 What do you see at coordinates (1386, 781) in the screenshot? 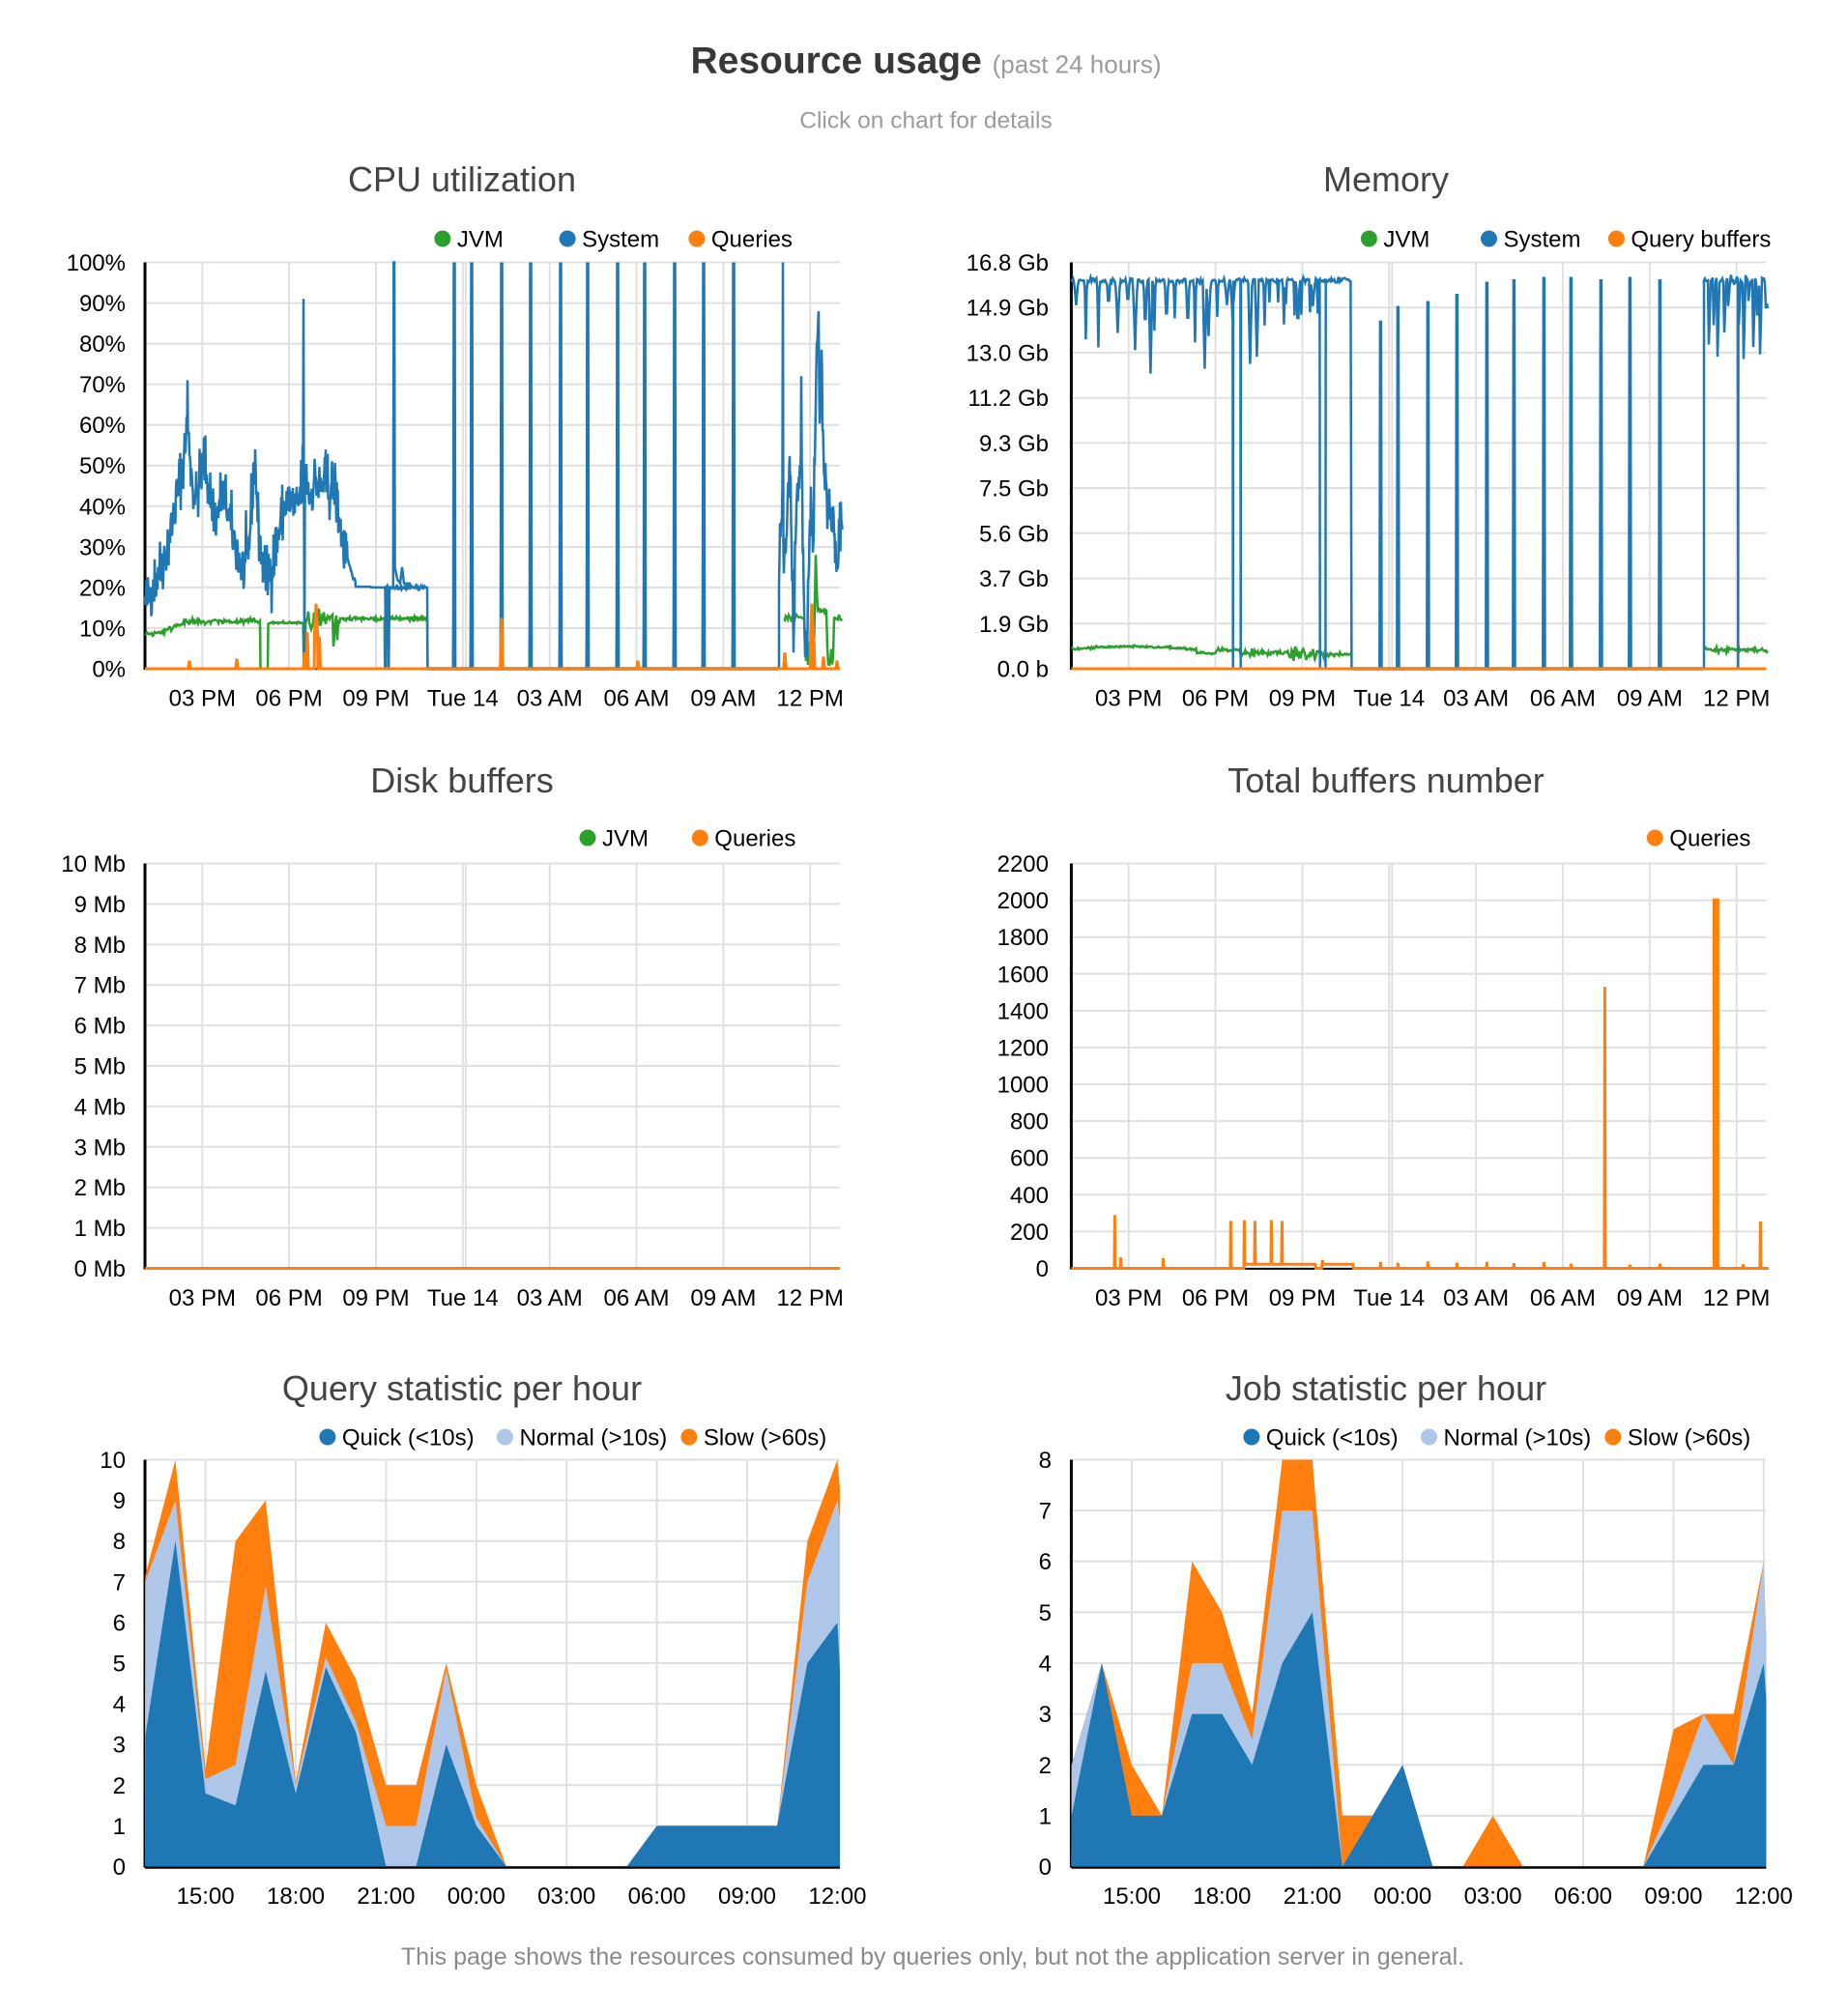
I see `svg-text: Total buffers number` at bounding box center [1386, 781].